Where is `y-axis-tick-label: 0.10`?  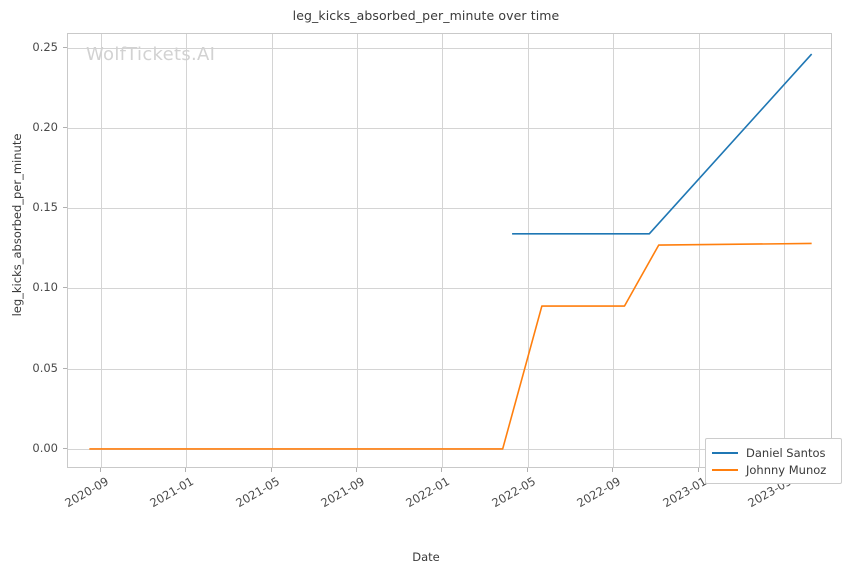
y-axis-tick-label: 0.10 is located at coordinates (45, 287).